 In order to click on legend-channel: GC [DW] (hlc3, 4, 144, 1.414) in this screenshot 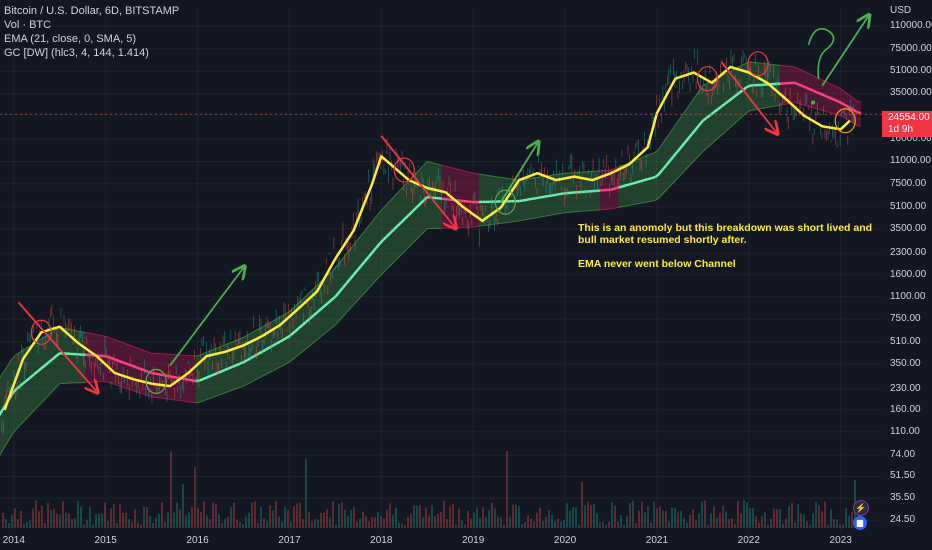, I will do `click(76, 53)`.